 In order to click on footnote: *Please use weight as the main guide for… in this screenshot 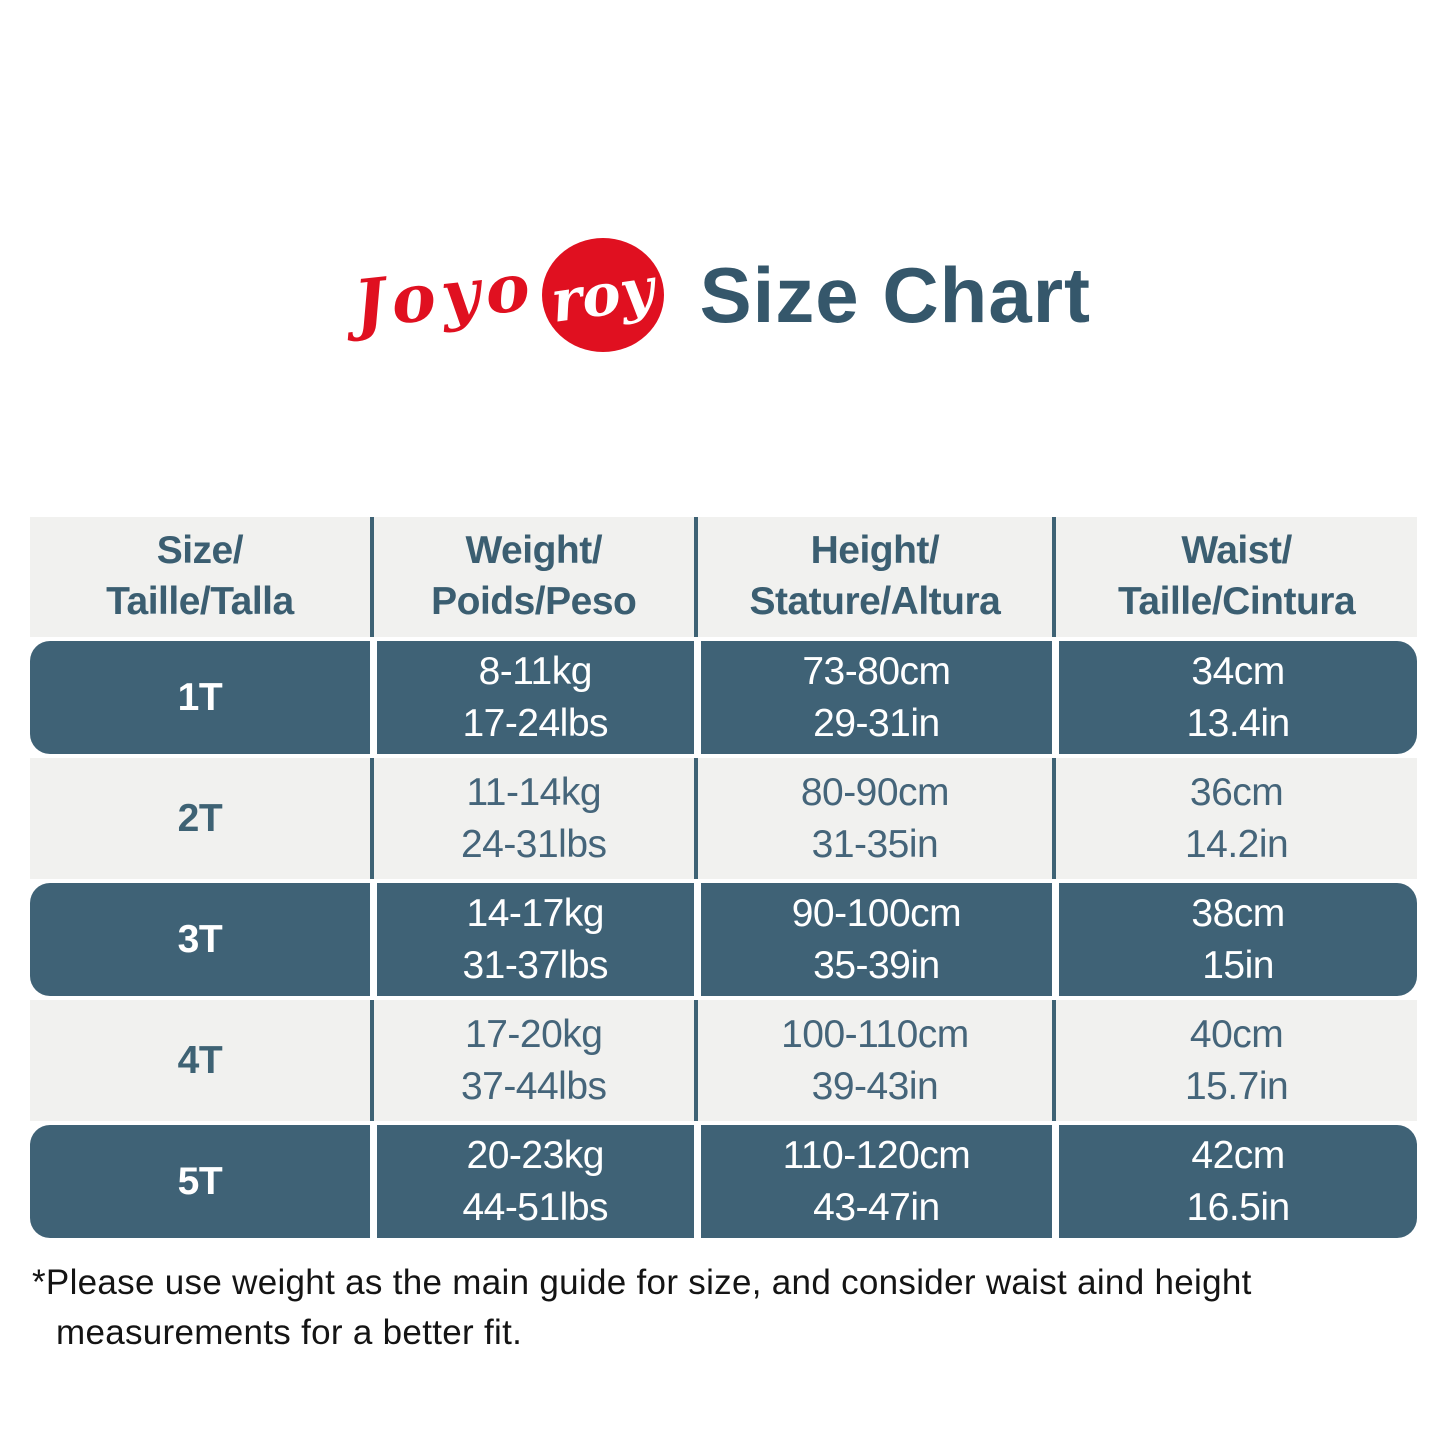, I will do `click(727, 1307)`.